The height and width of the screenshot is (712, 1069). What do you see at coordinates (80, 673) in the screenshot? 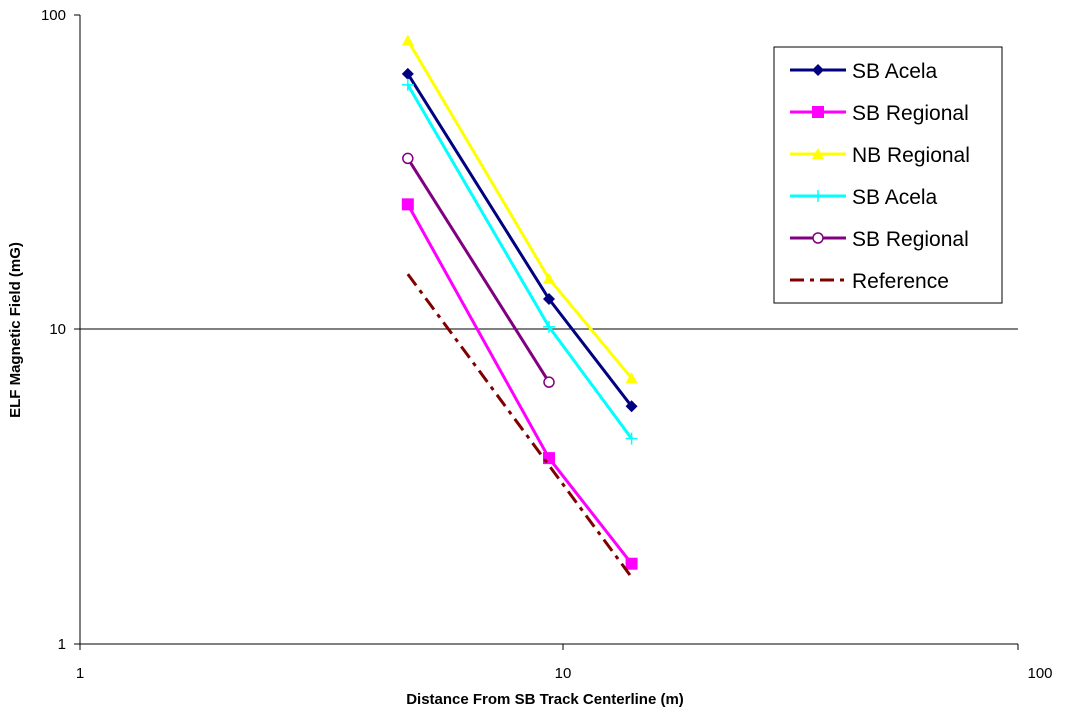
I see `x-tick-label-1: 1` at bounding box center [80, 673].